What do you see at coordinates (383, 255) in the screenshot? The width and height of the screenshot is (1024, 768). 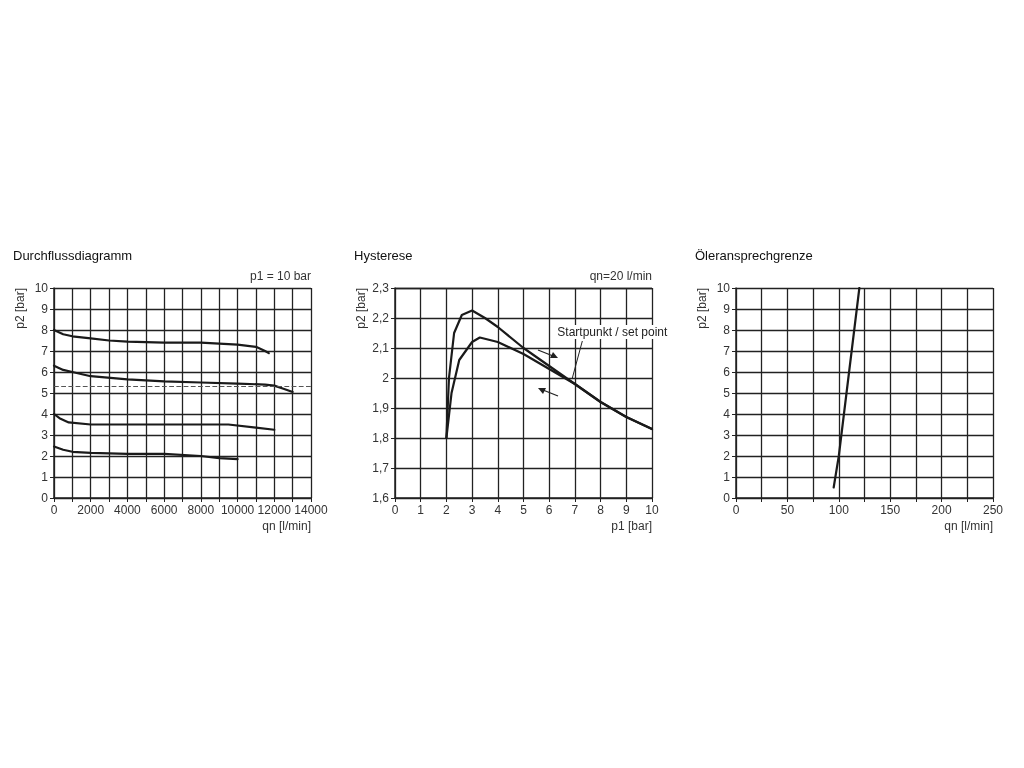 I see `chart-title: Hysterese` at bounding box center [383, 255].